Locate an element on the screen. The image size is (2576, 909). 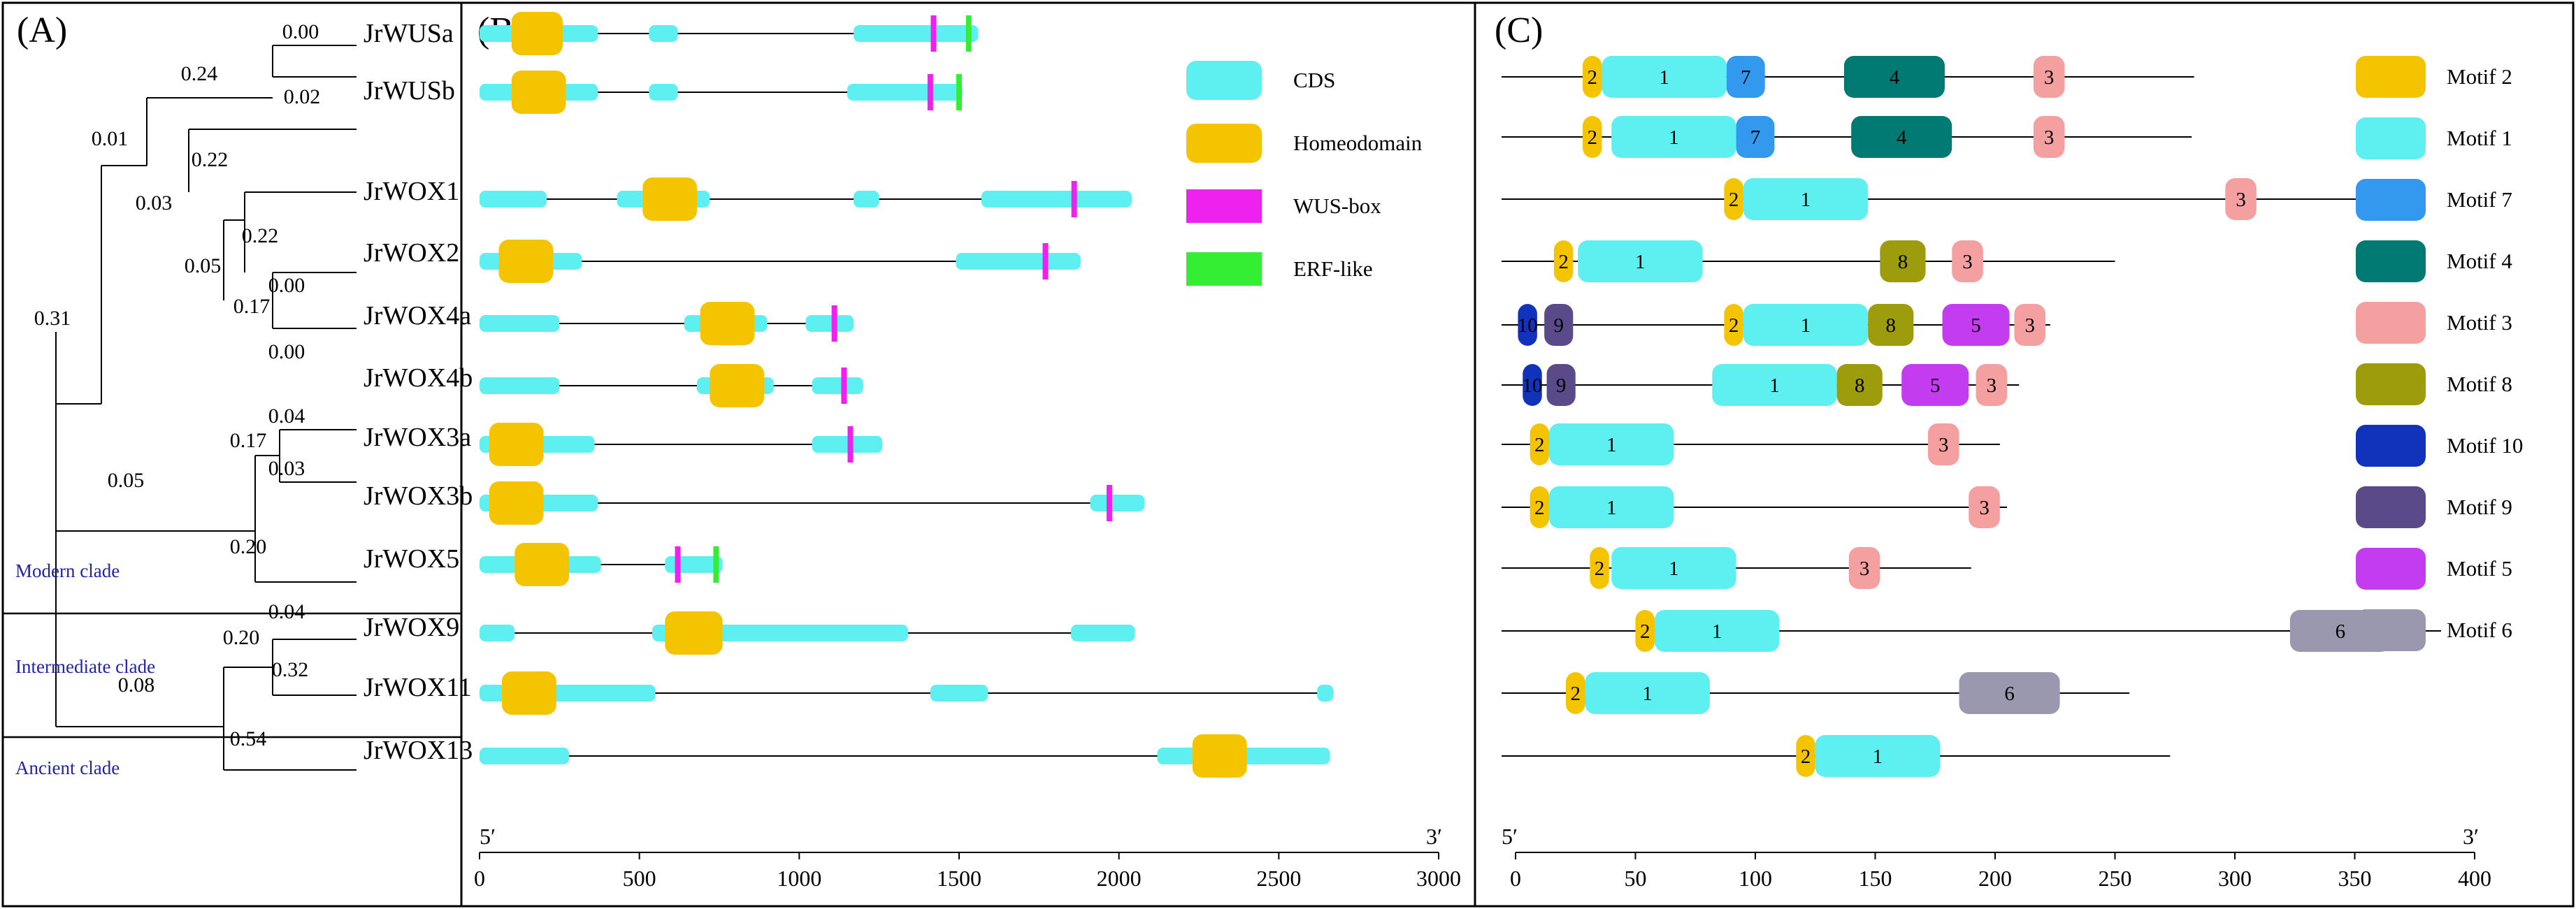
legend-c-label: Motif 5 is located at coordinates (2479, 568).